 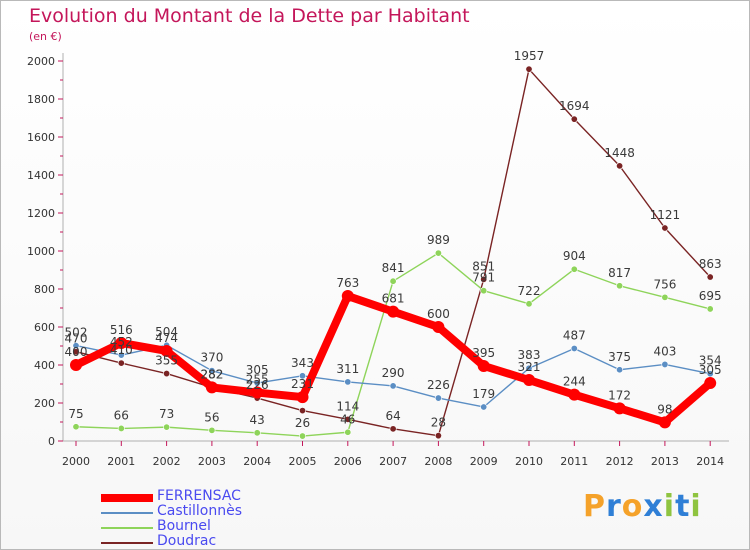 I want to click on x-tick-label: 2011, so click(x=574, y=461).